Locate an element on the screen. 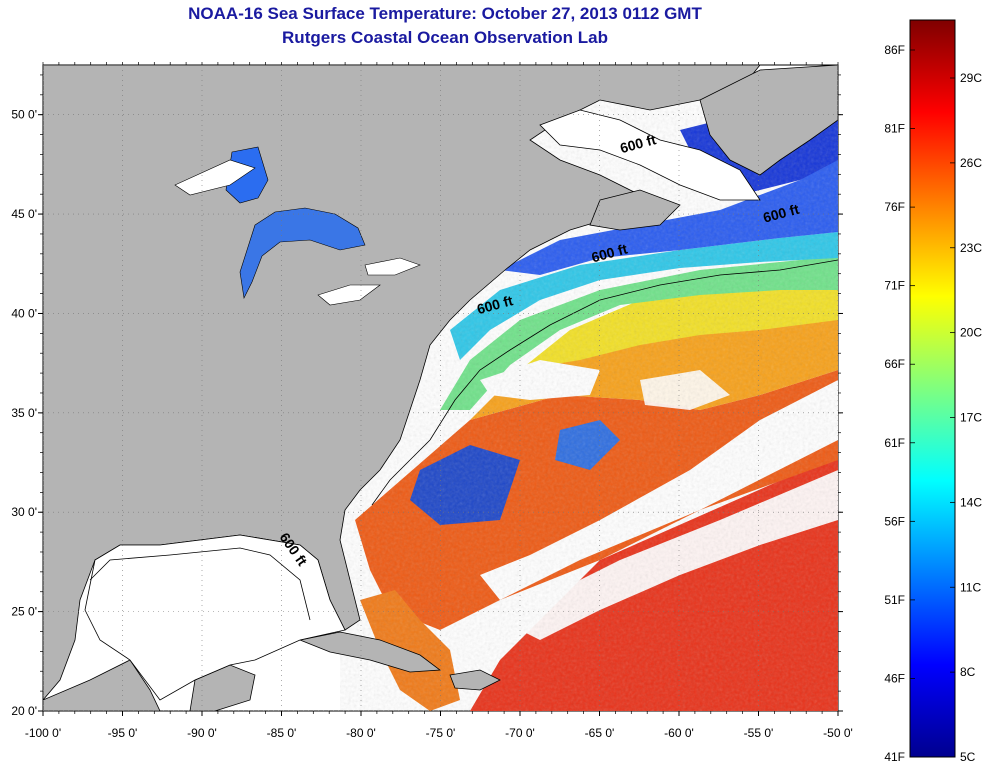  cb-f-label: 86F is located at coordinates (894, 50).